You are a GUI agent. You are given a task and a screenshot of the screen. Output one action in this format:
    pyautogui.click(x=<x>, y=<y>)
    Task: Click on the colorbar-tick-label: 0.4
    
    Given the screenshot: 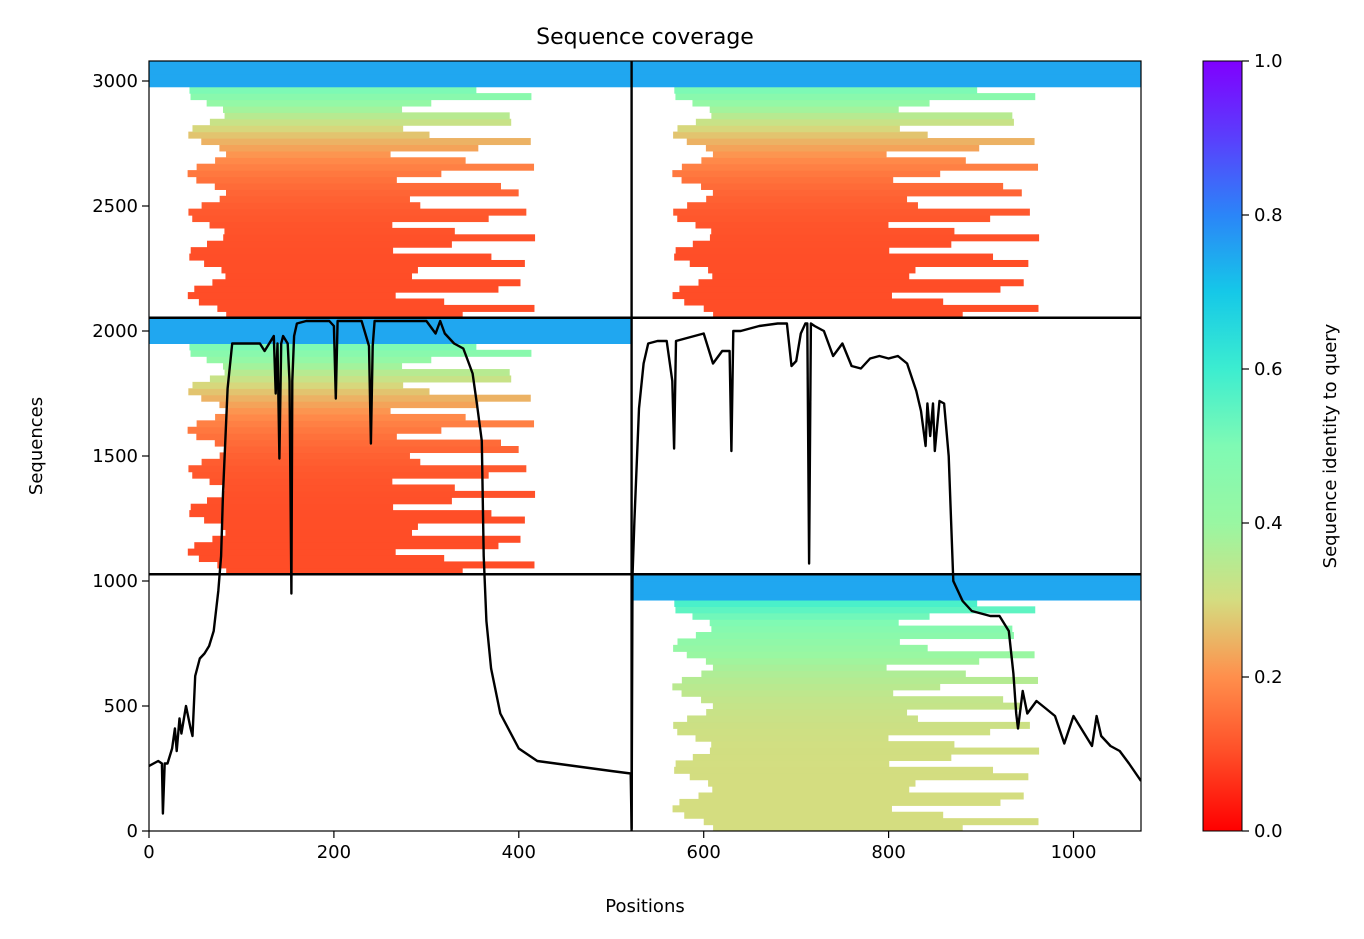 What is the action you would take?
    pyautogui.click(x=1268, y=523)
    